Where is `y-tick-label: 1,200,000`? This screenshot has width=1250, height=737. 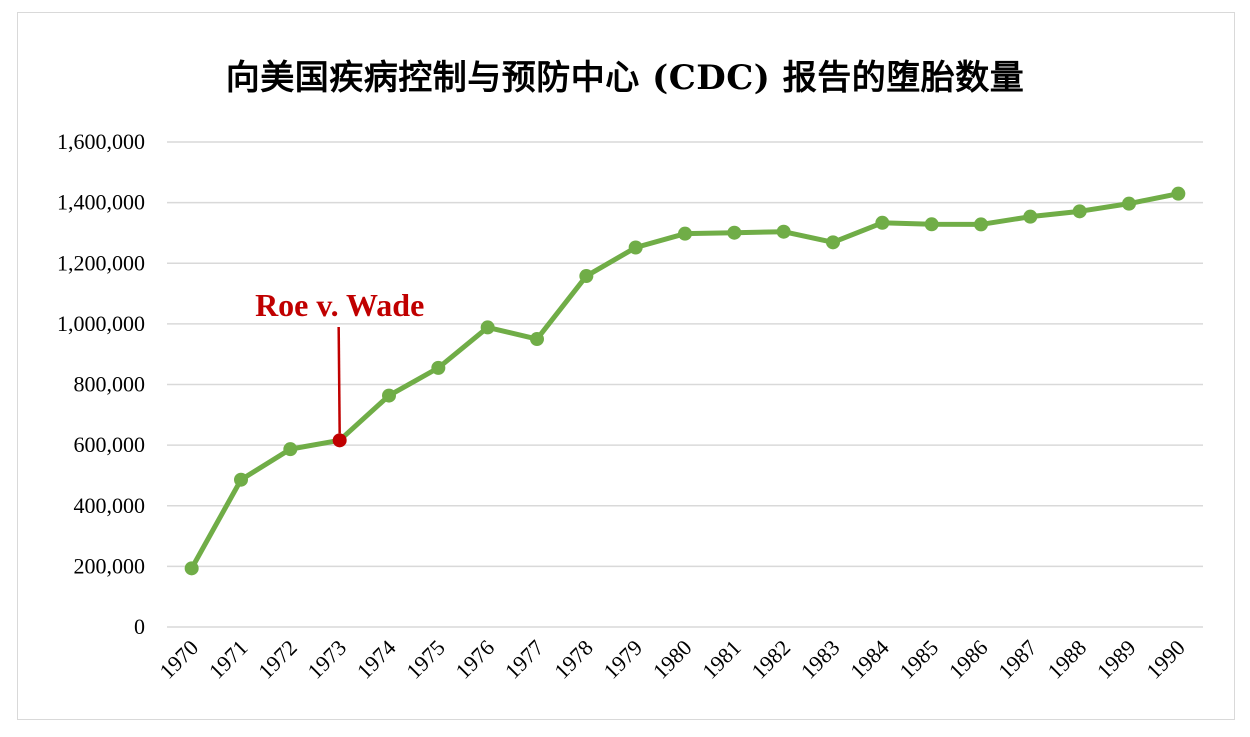 y-tick-label: 1,200,000 is located at coordinates (101, 262).